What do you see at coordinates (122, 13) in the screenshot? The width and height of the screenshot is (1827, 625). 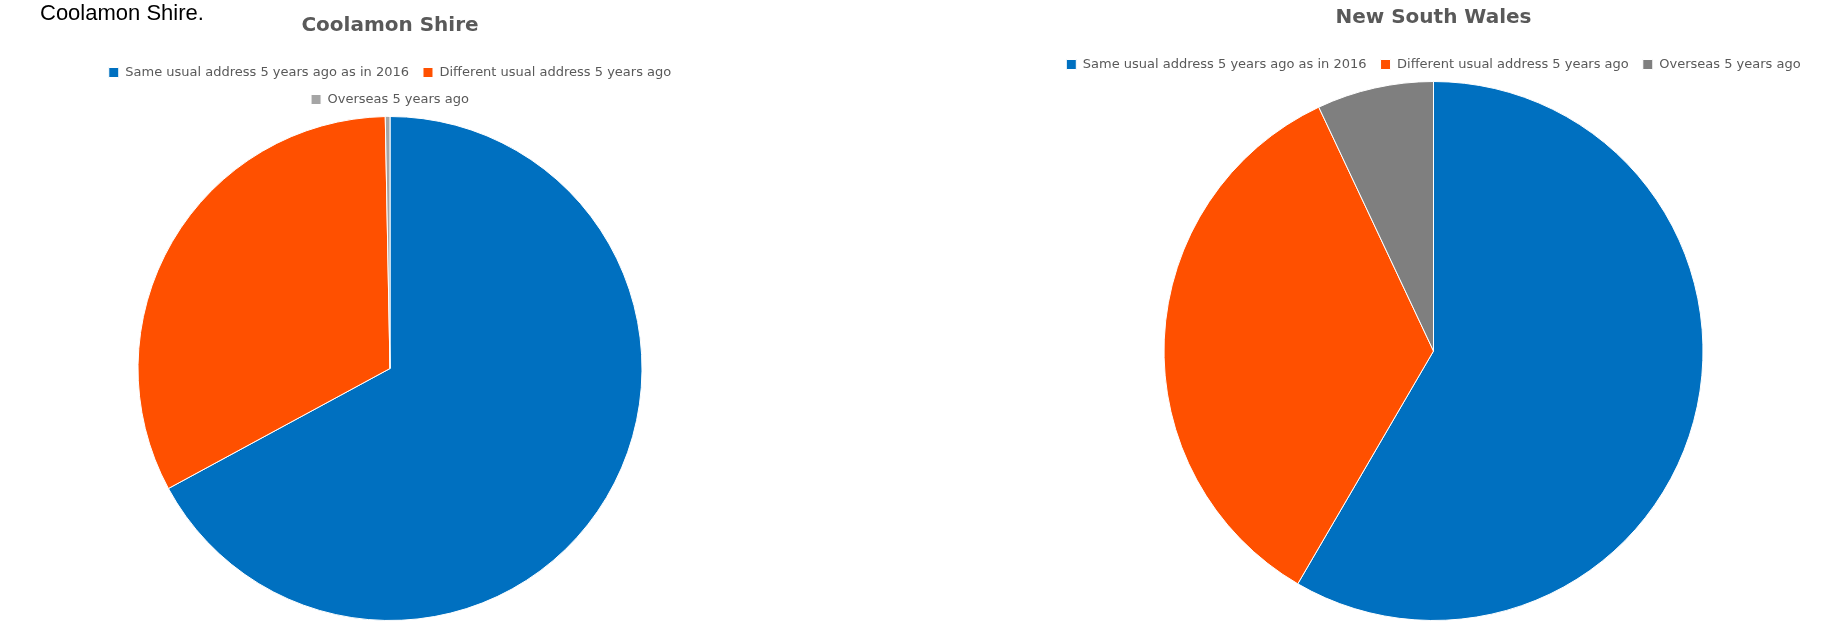 I see `text: Coolamon Shire.` at bounding box center [122, 13].